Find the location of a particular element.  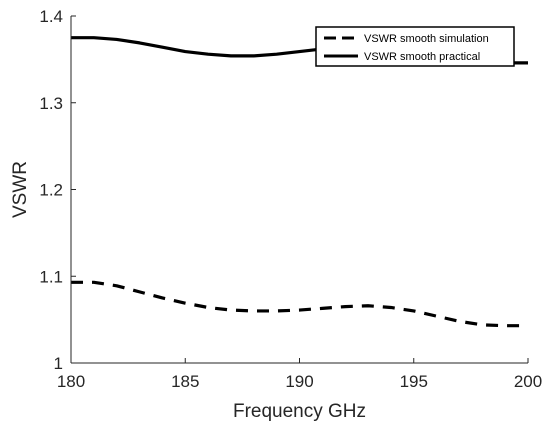

y-tick-label: 1 is located at coordinates (58, 363).